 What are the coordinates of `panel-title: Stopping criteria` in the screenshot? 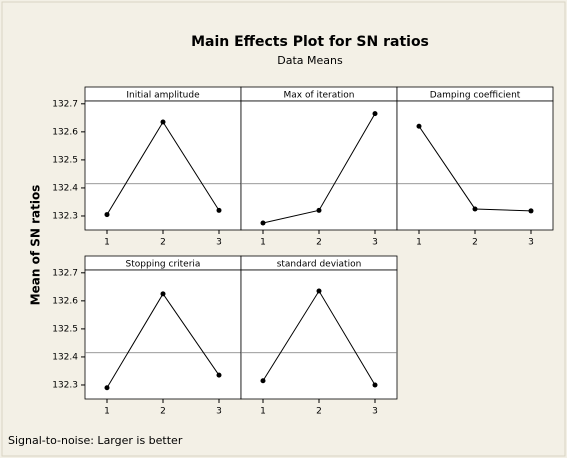 It's located at (163, 265).